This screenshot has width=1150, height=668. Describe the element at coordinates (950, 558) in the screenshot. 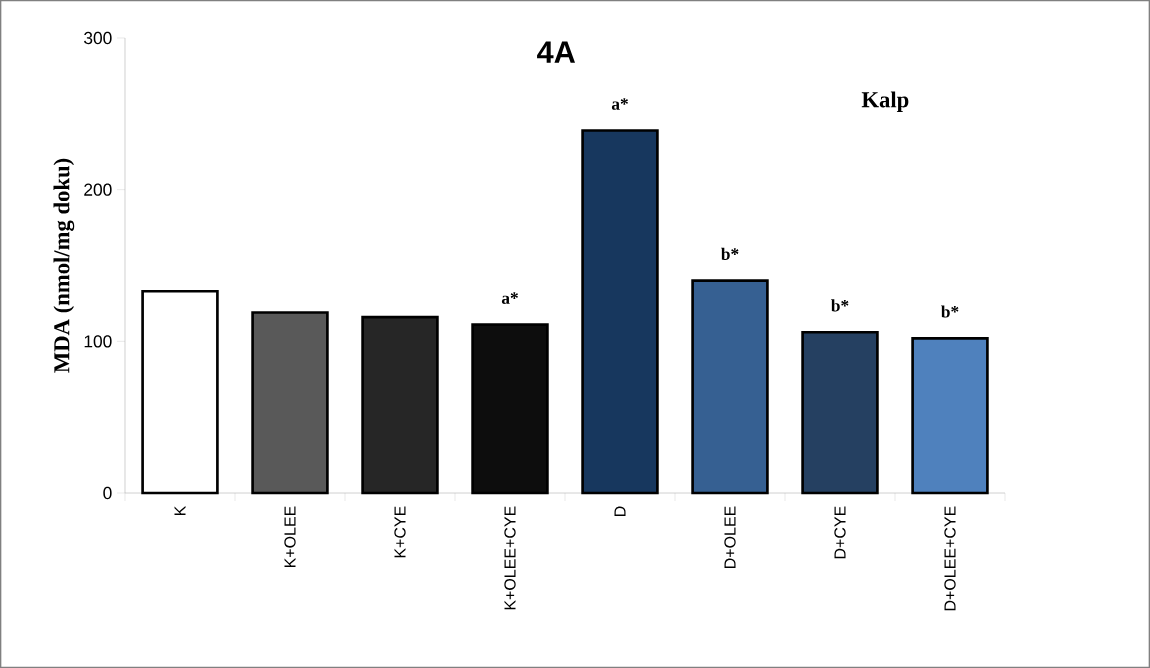

I see `x-tick-label: D+OLEE+CYE` at that location.